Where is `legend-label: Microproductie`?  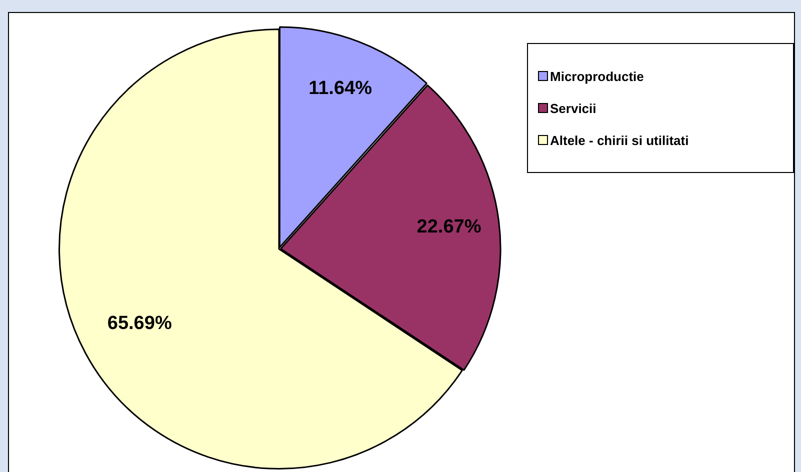
legend-label: Microproductie is located at coordinates (597, 76).